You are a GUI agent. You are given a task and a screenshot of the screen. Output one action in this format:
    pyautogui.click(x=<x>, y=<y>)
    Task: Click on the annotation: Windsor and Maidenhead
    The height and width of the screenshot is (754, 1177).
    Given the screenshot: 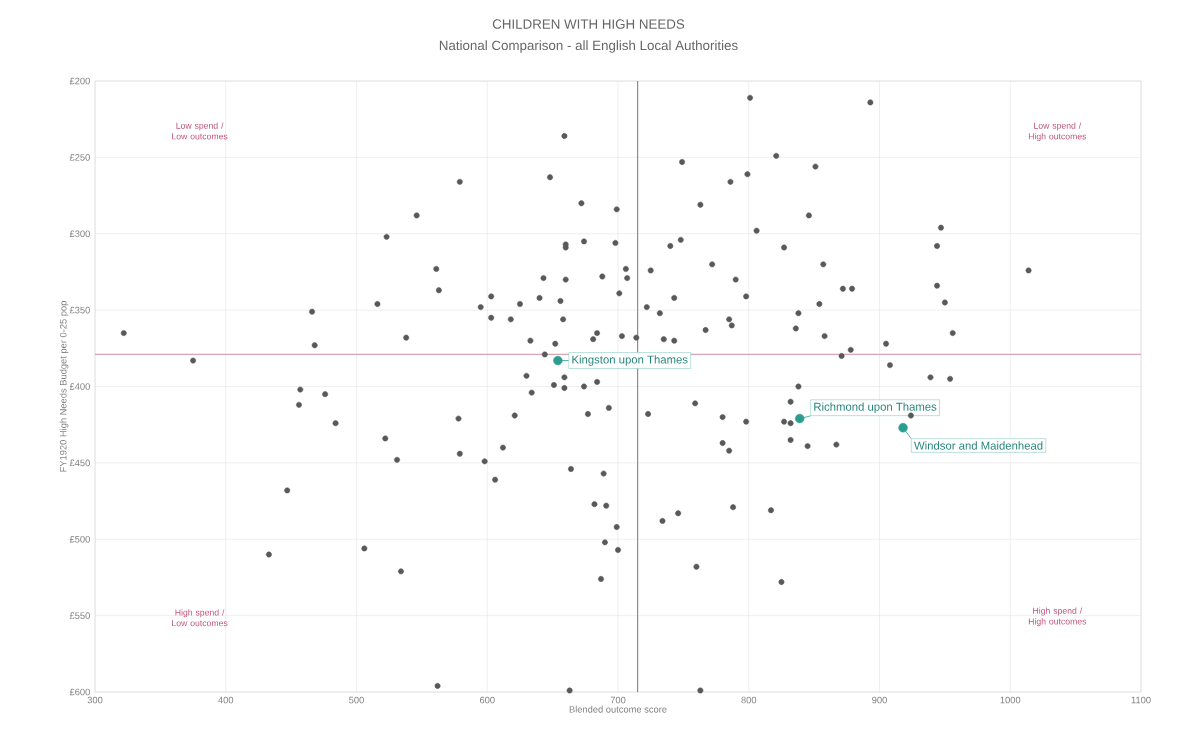 What is the action you would take?
    pyautogui.click(x=978, y=445)
    